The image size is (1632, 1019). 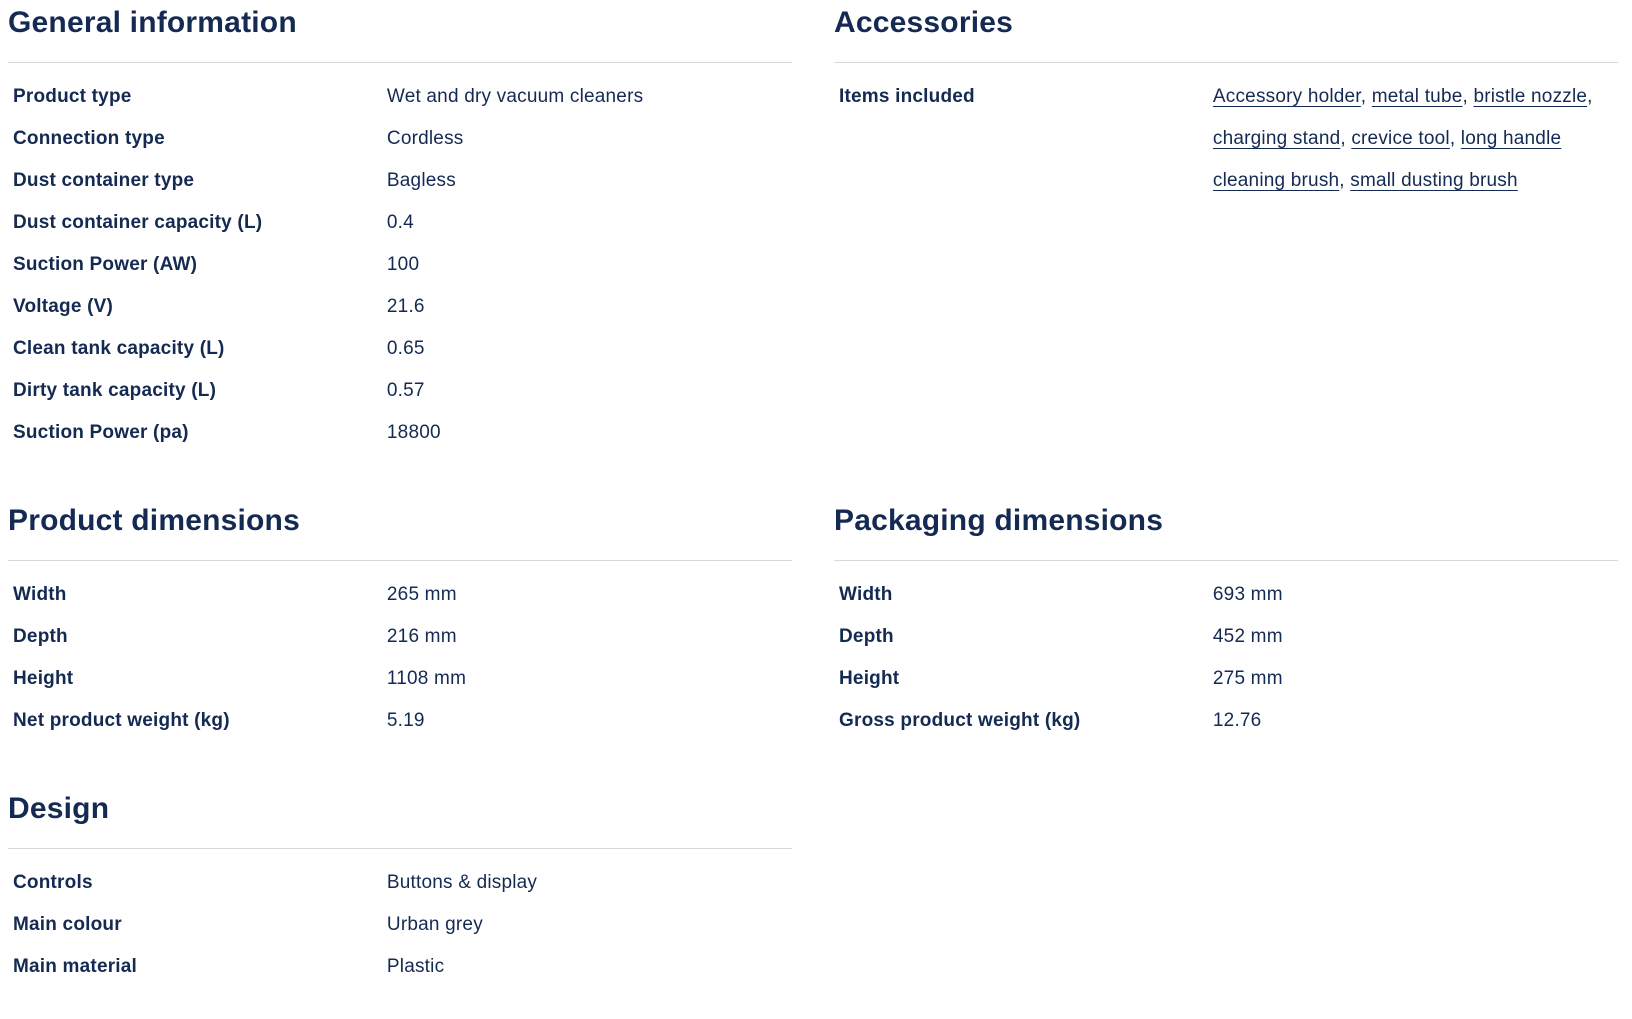 I want to click on section-title: Design, so click(x=59, y=808).